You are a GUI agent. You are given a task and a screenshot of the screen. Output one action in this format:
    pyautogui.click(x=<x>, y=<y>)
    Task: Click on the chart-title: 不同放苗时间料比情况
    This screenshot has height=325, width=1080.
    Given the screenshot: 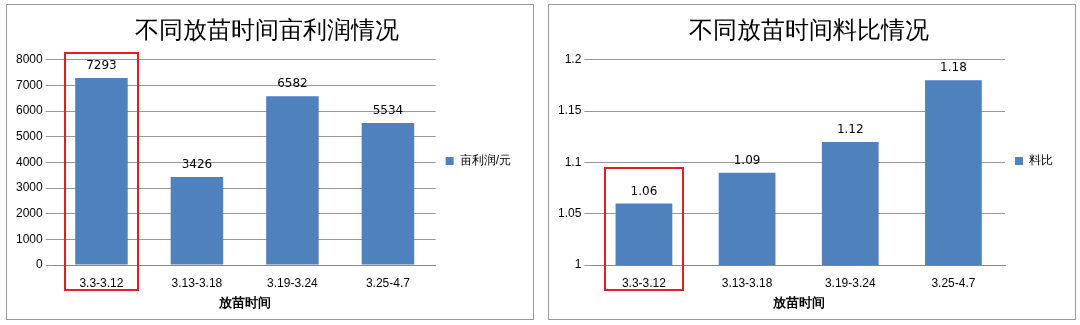 What is the action you would take?
    pyautogui.click(x=809, y=29)
    